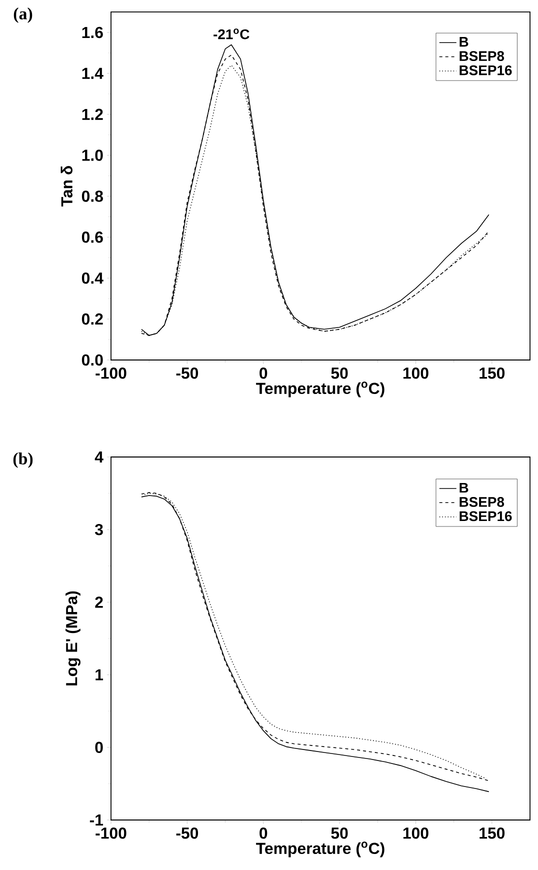 The width and height of the screenshot is (538, 870). Describe the element at coordinates (93, 73) in the screenshot. I see `y-tick-label: 1.4` at that location.